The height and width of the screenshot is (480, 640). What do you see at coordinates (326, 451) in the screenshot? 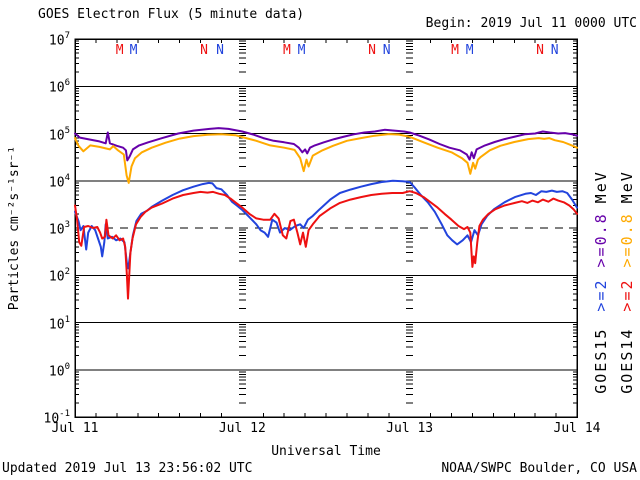
I see `x-axis-title: Universal Time` at bounding box center [326, 451].